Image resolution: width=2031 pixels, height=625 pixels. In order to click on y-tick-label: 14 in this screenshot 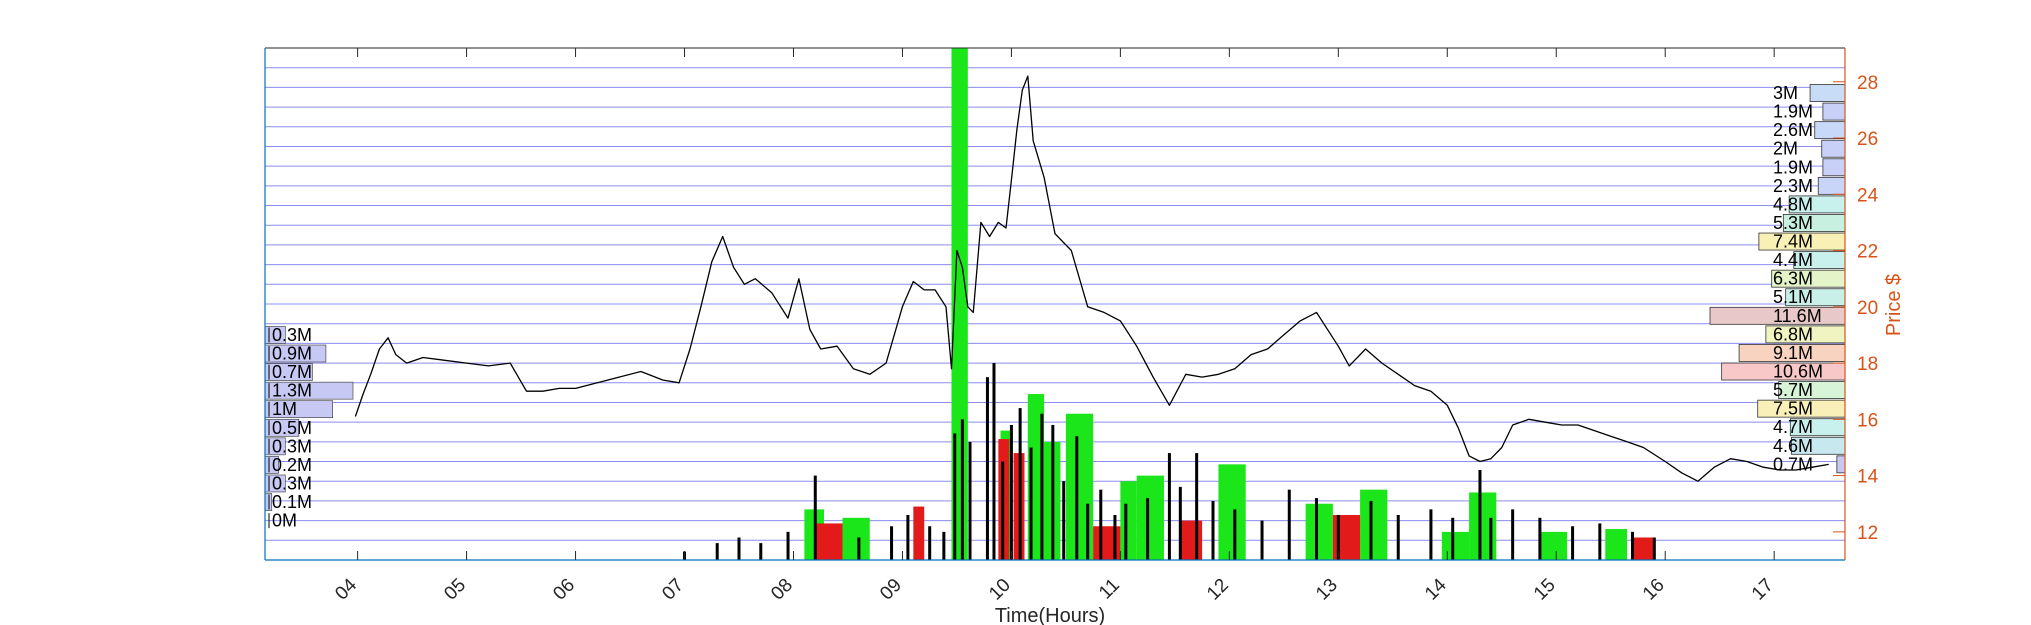, I will do `click(1868, 477)`.